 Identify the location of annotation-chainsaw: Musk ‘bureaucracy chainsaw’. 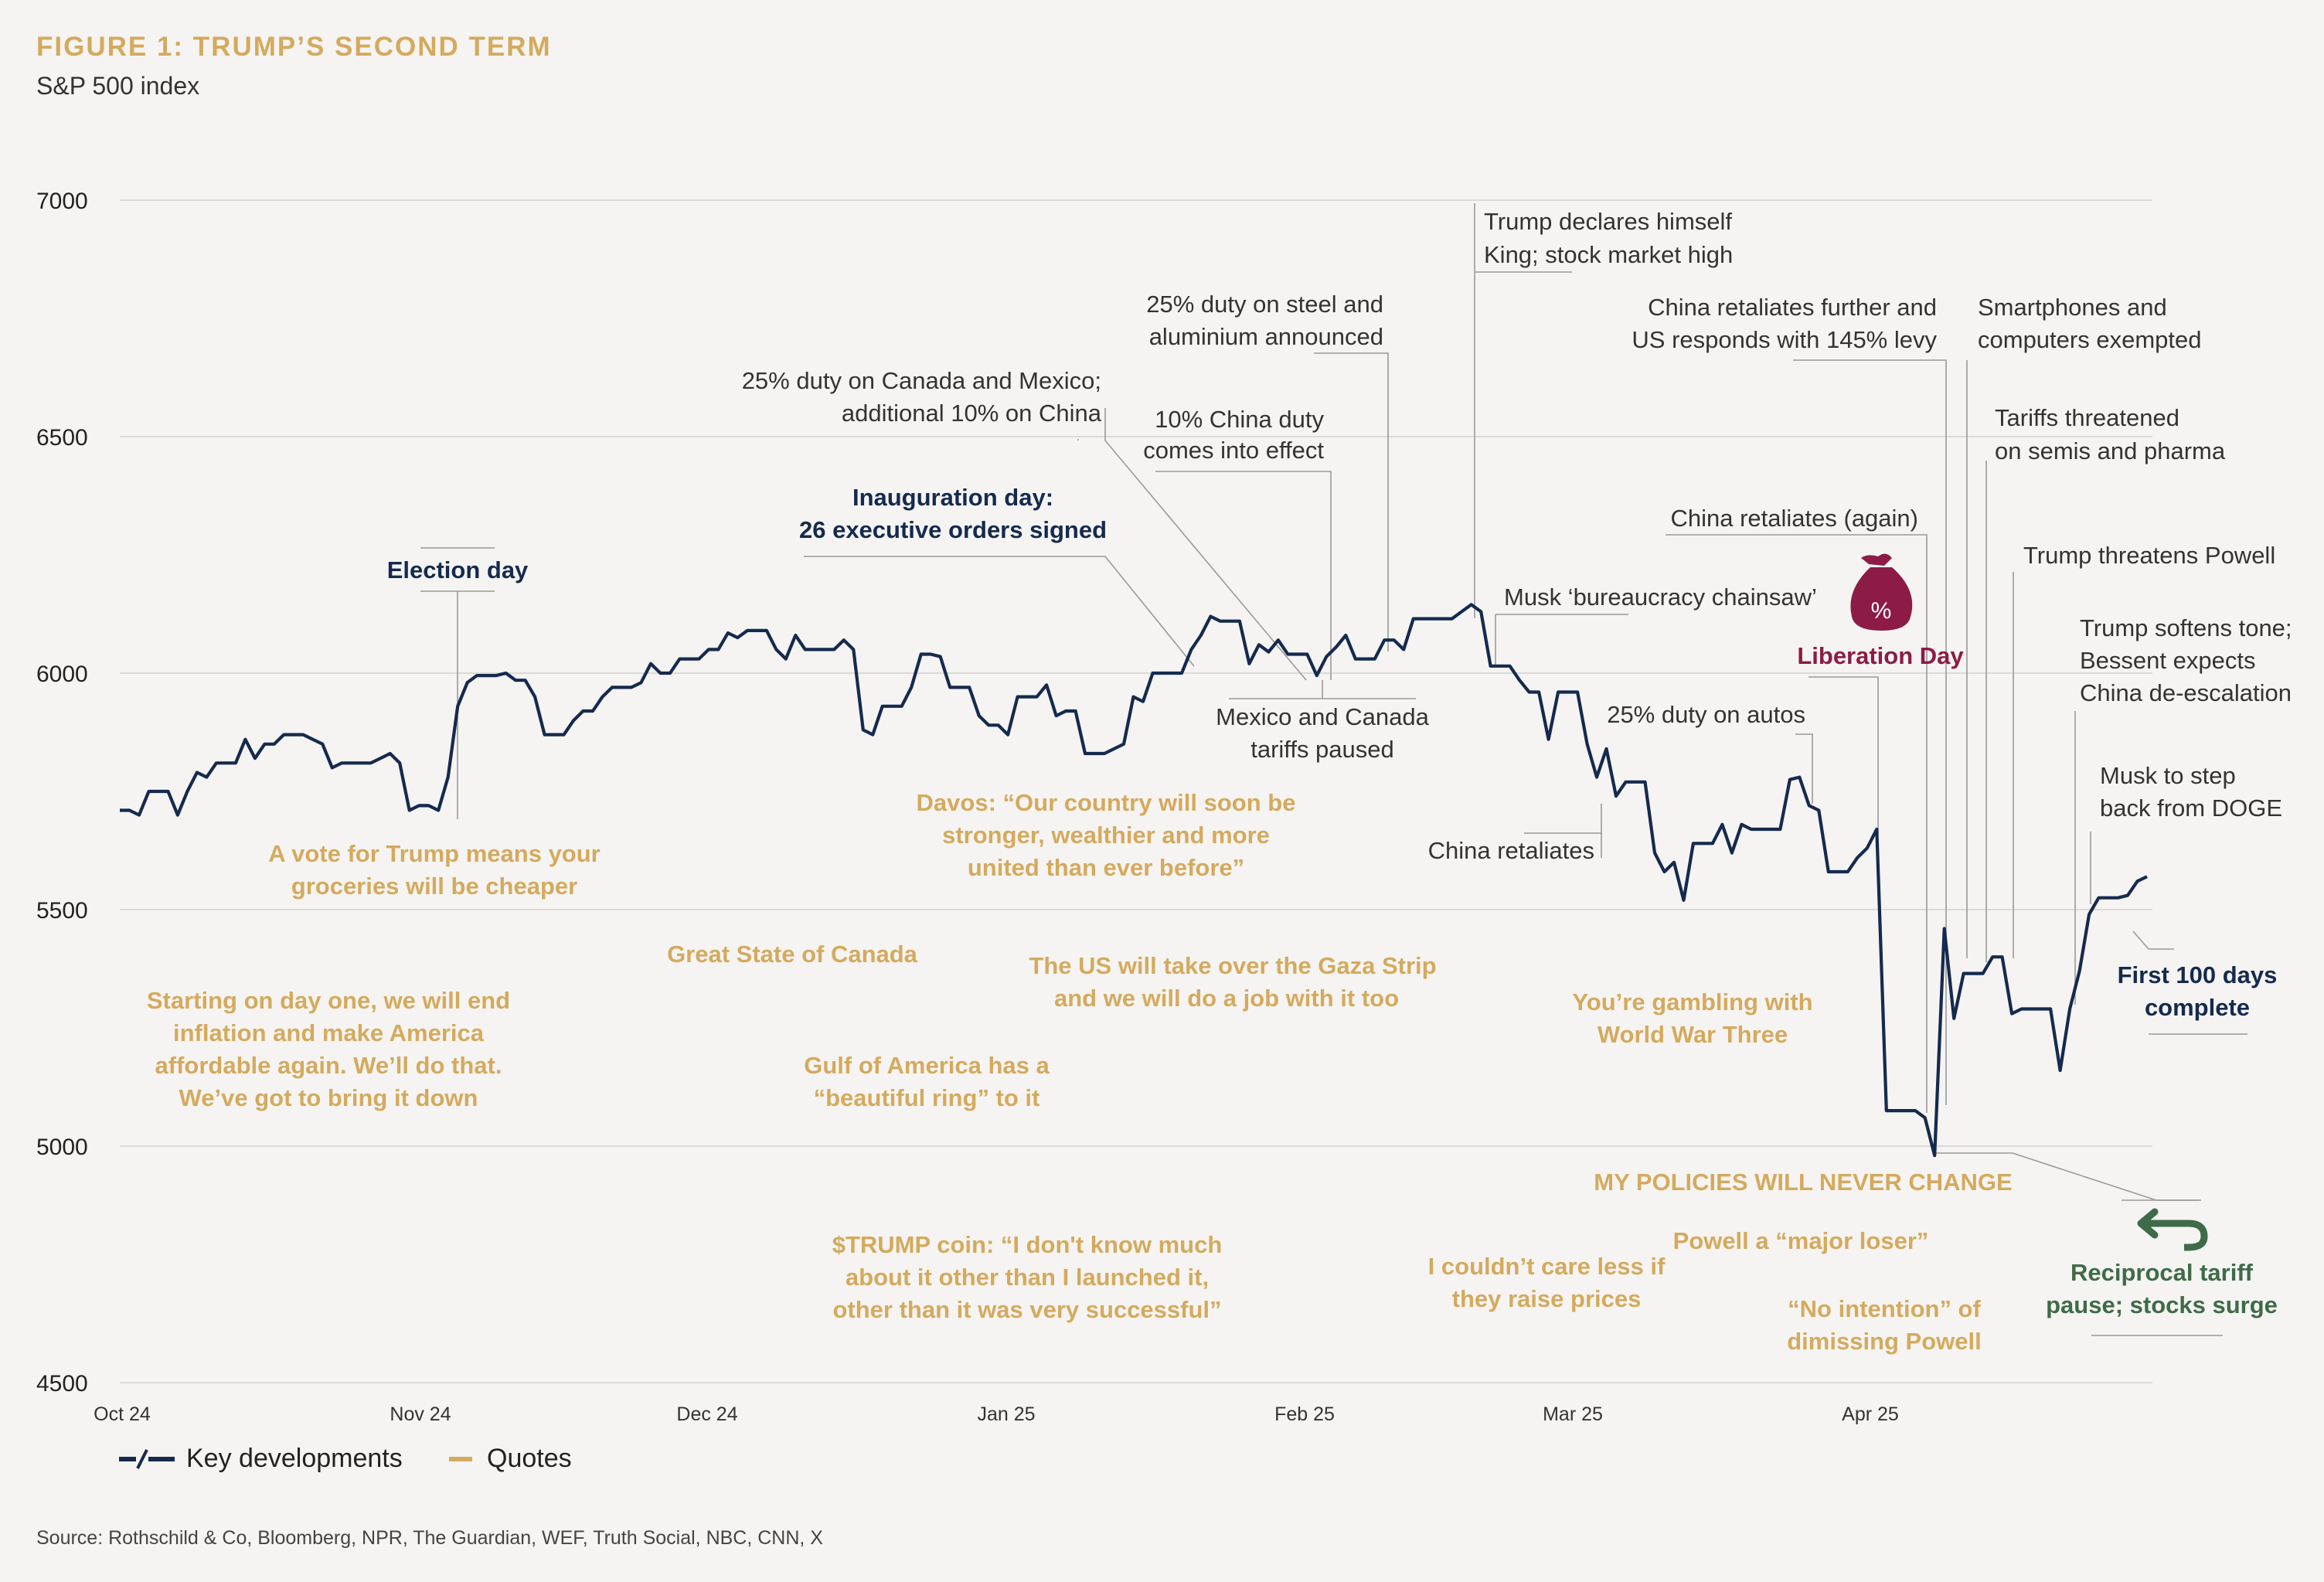
(1660, 597).